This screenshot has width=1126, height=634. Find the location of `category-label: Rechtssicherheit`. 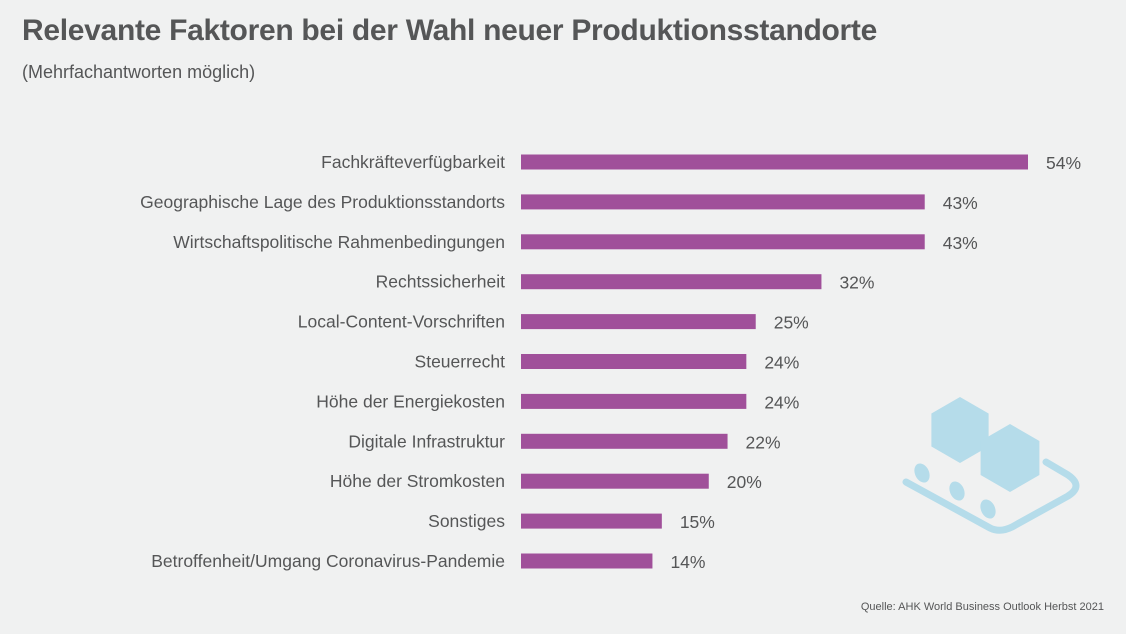

category-label: Rechtssicherheit is located at coordinates (440, 282).